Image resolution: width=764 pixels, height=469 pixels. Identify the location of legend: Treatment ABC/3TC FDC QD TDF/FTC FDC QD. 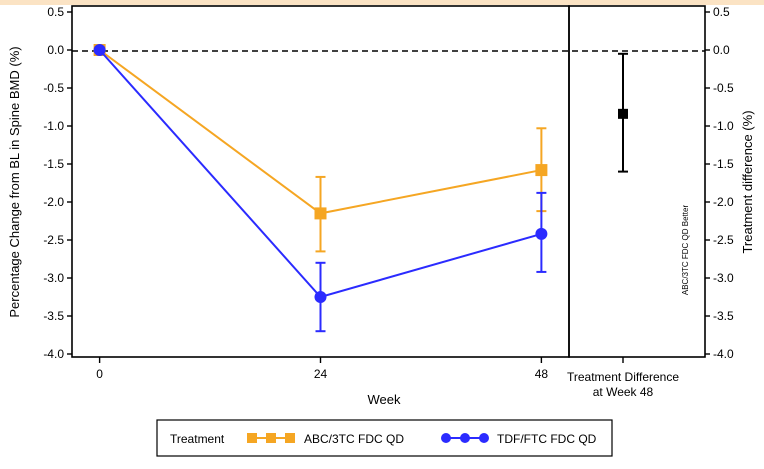
(384, 438).